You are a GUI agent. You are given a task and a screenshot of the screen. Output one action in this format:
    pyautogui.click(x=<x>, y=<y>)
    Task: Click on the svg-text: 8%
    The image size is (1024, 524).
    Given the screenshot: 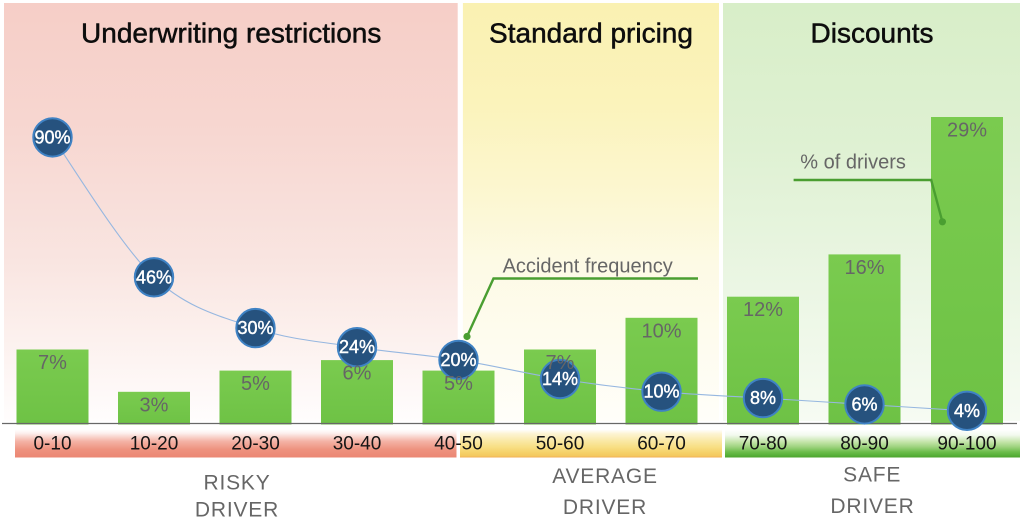 What is the action you would take?
    pyautogui.click(x=763, y=398)
    